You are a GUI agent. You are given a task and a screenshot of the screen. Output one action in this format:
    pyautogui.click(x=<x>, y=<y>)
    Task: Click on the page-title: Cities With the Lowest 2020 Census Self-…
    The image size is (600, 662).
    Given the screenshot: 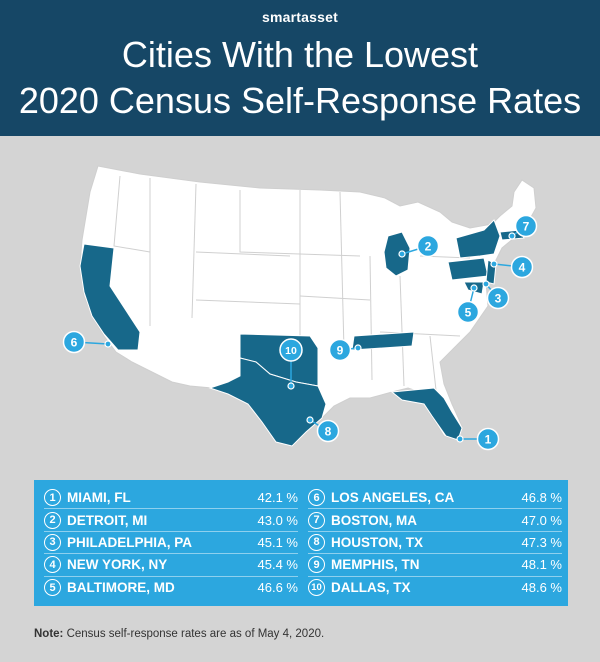 What is the action you would take?
    pyautogui.click(x=300, y=78)
    